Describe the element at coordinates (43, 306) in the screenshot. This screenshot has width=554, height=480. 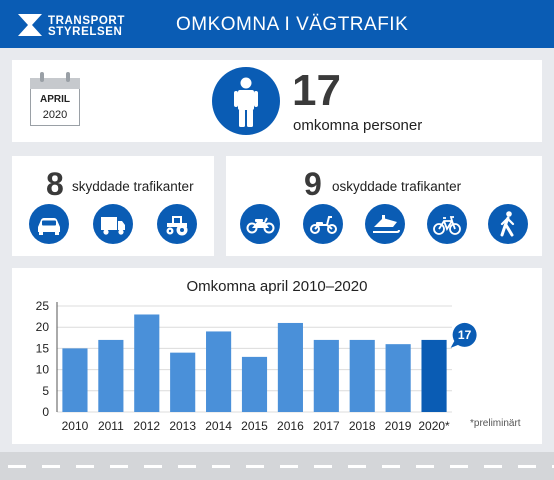
I see `y-tick-label: 25` at that location.